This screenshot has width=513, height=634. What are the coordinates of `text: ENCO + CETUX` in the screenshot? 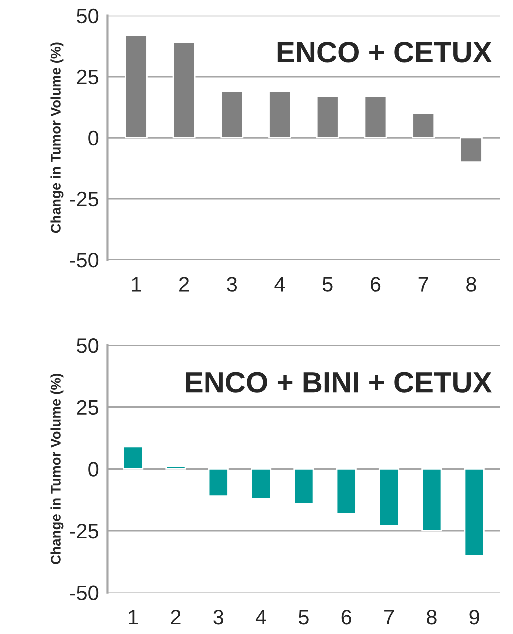 It's located at (385, 52).